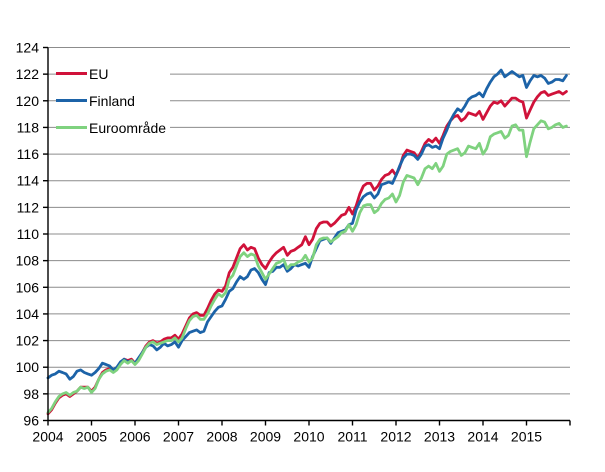  I want to click on y-tick-label: 124, so click(28, 48).